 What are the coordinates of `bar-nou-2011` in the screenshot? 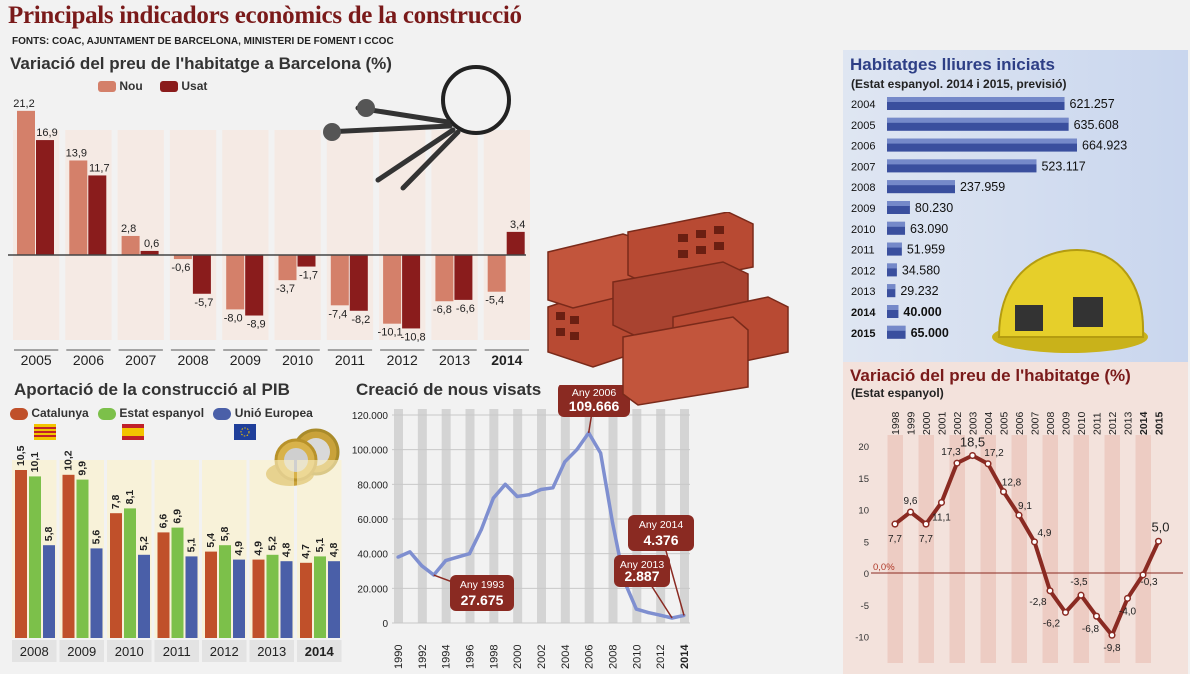 It's located at (339, 280).